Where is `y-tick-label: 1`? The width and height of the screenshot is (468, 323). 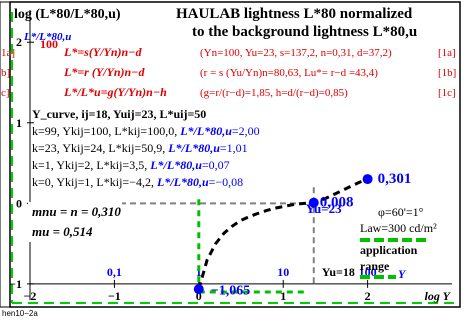
y-tick-label: 1 is located at coordinates (19, 123).